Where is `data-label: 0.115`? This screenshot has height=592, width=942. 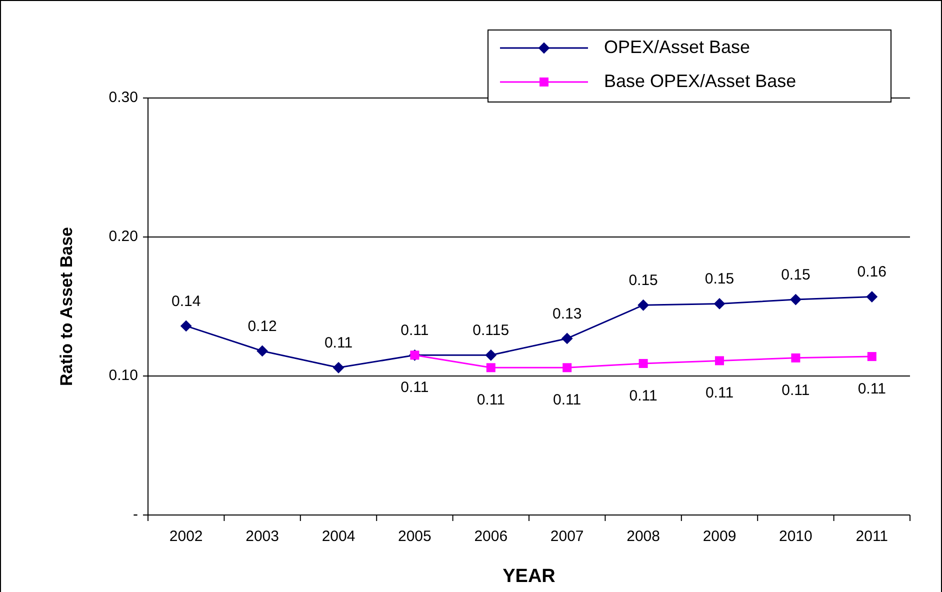
data-label: 0.115 is located at coordinates (491, 331).